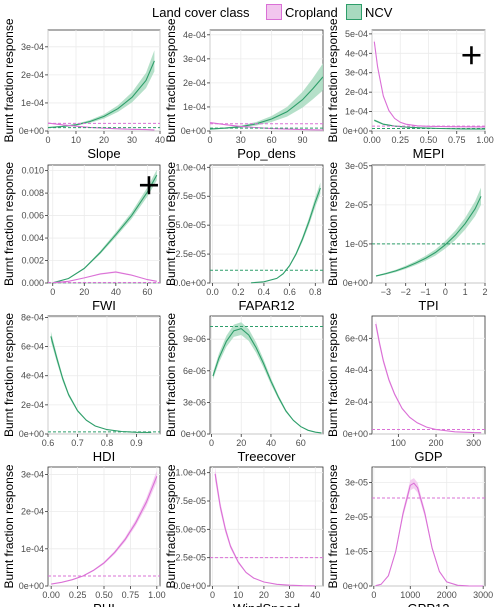 This screenshot has height=607, width=500. Describe the element at coordinates (194, 402) in the screenshot. I see `y-tick-label: 3e-06` at that location.